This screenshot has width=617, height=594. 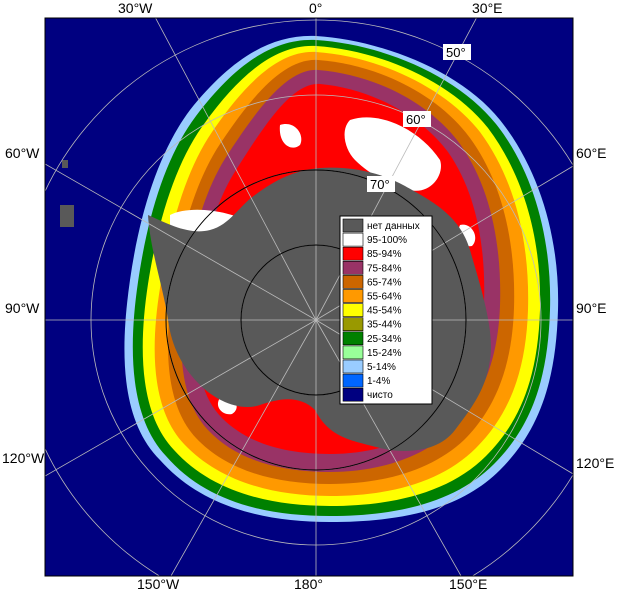 What do you see at coordinates (468, 584) in the screenshot?
I see `label-lon-150e: 150°E` at bounding box center [468, 584].